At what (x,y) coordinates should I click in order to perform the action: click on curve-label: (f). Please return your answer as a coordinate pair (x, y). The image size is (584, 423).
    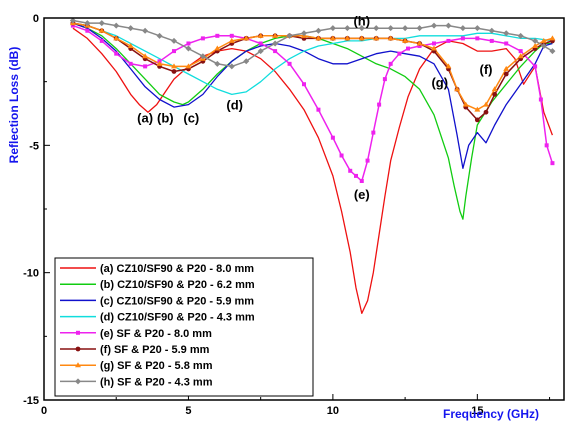
    Looking at the image, I should click on (486, 69).